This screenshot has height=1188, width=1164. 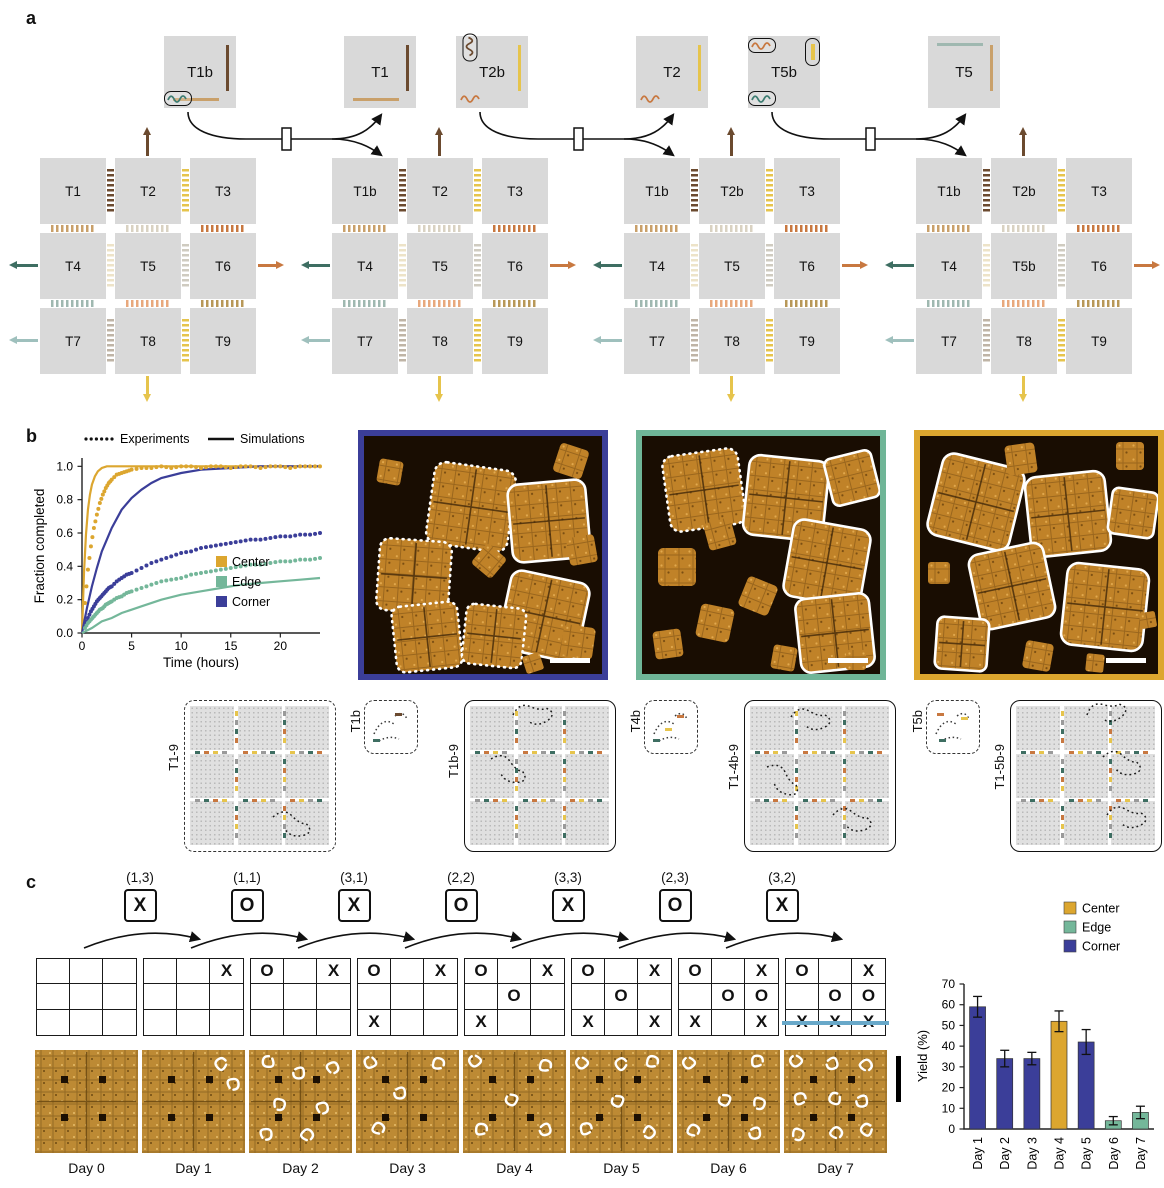 I want to click on dotted-line-sample, so click(x=86, y=439).